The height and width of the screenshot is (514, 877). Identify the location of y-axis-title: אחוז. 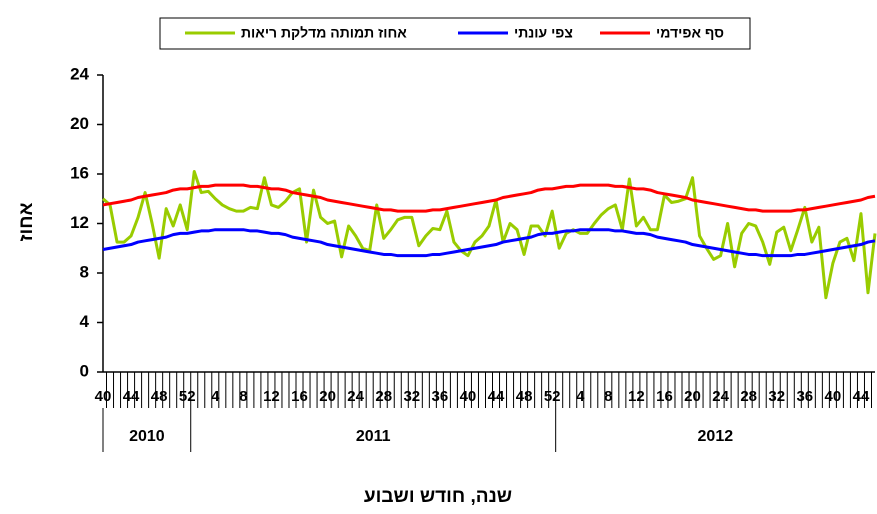
(26, 221).